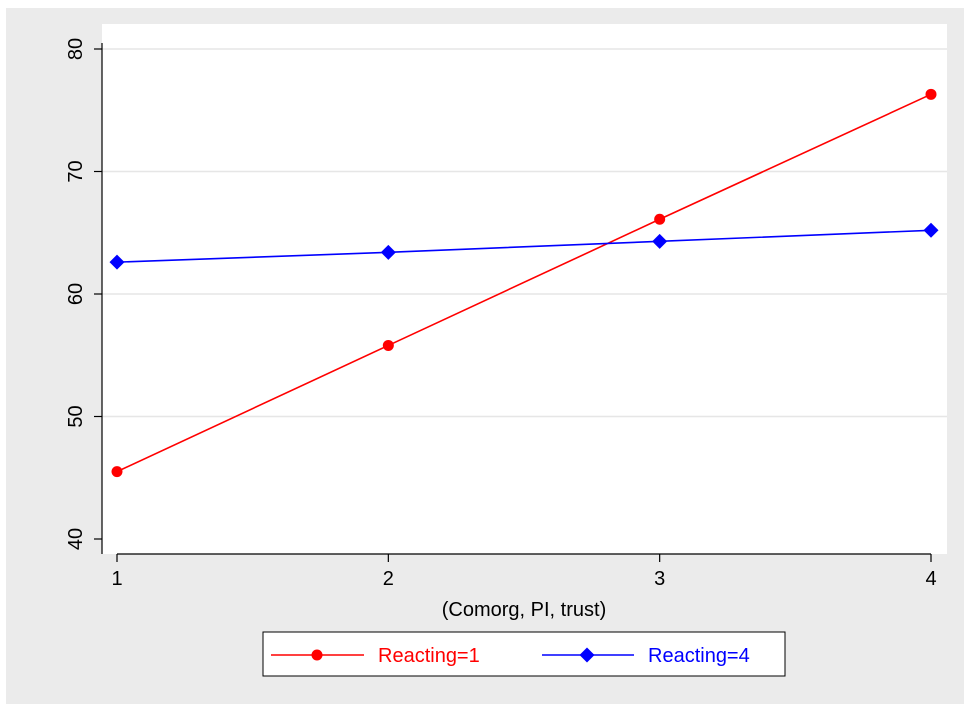 The height and width of the screenshot is (708, 969). Describe the element at coordinates (646, 656) in the screenshot. I see `legend-item: Reacting=4` at that location.